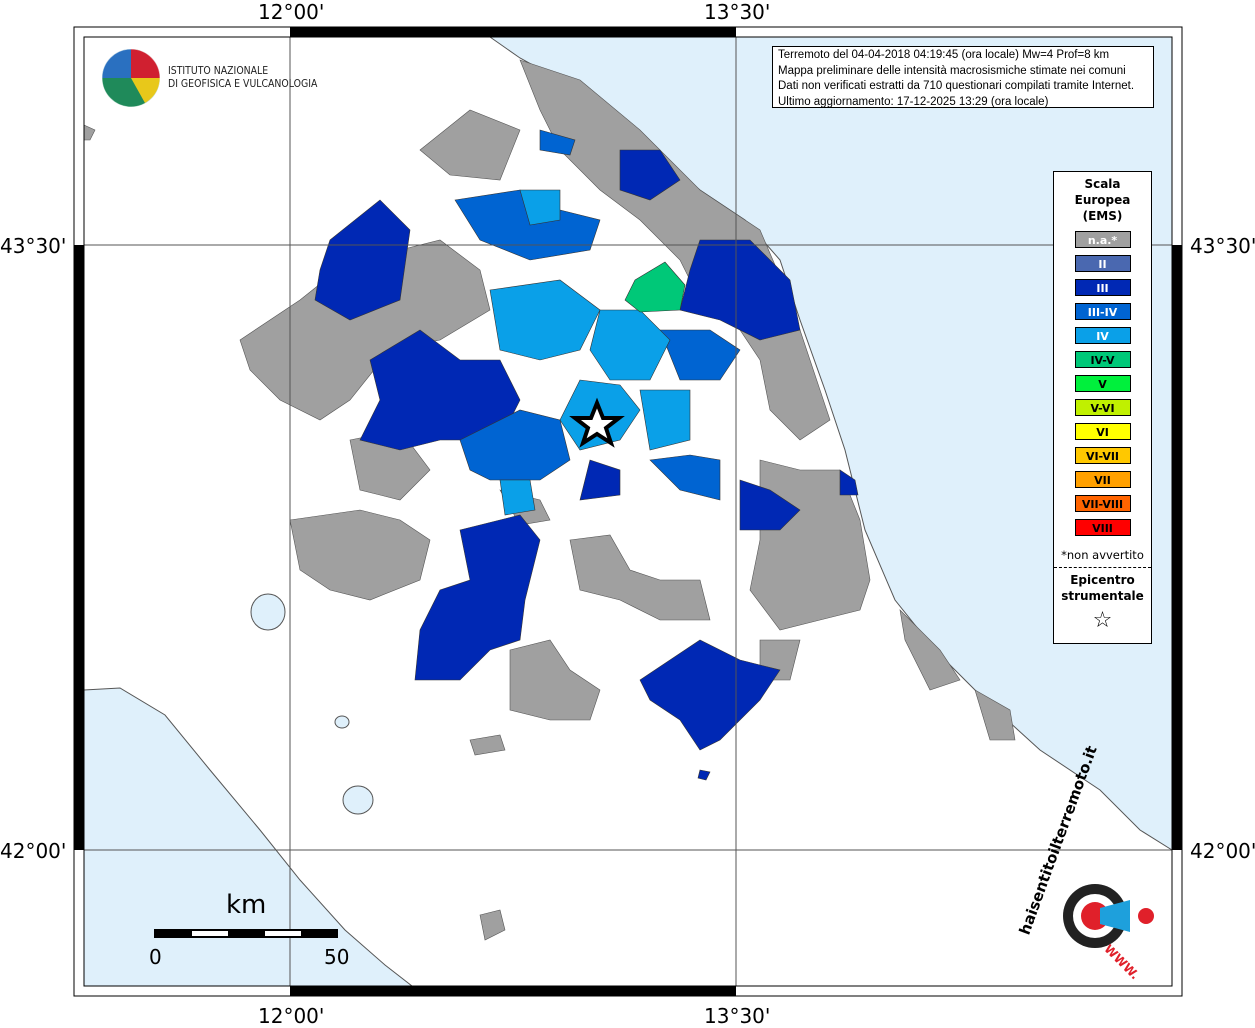  Describe the element at coordinates (1102, 555) in the screenshot. I see `legend-note: *non avvertito` at that location.